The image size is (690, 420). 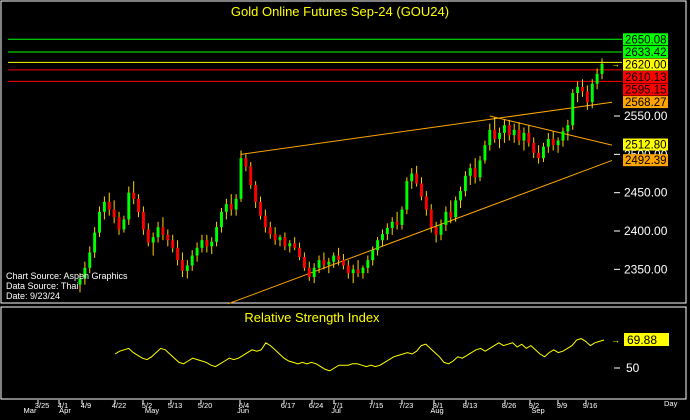 What do you see at coordinates (338, 405) in the screenshot?
I see `x-day-label: 7/1` at bounding box center [338, 405].